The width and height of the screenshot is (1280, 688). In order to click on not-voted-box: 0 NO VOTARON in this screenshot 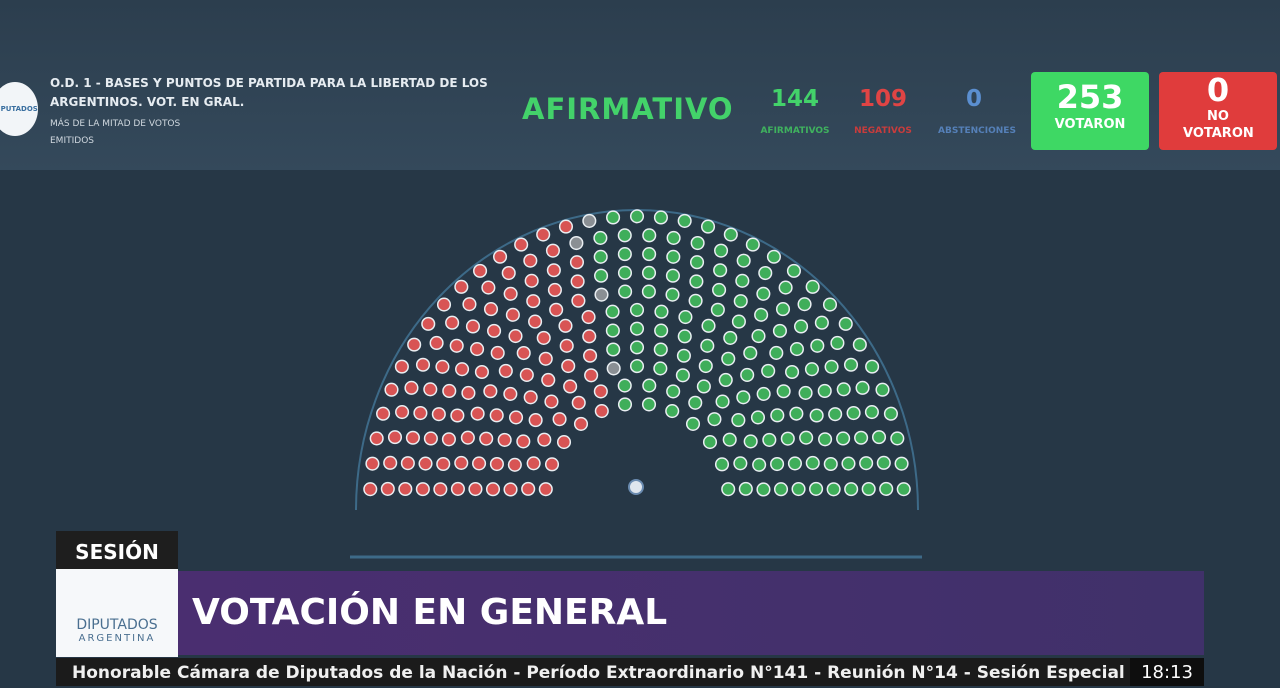, I will do `click(1218, 111)`.